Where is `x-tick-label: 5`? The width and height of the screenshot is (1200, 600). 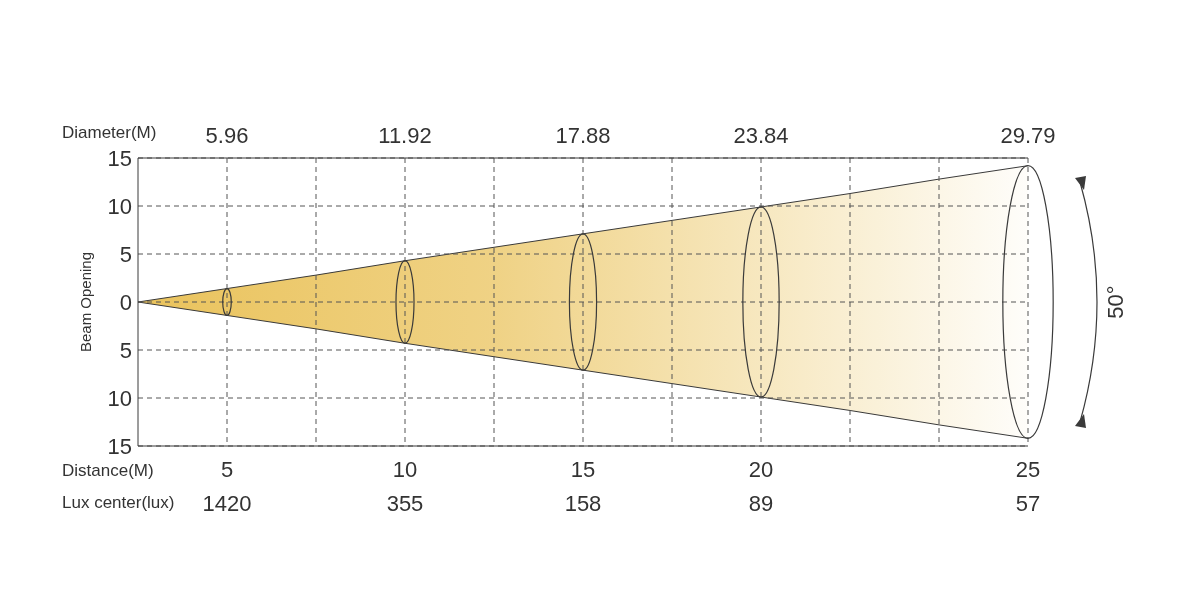
x-tick-label: 5 is located at coordinates (227, 469).